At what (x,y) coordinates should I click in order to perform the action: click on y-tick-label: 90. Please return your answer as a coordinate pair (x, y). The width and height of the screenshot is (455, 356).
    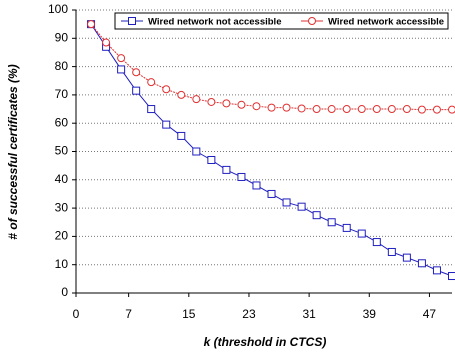
    Looking at the image, I should click on (62, 37).